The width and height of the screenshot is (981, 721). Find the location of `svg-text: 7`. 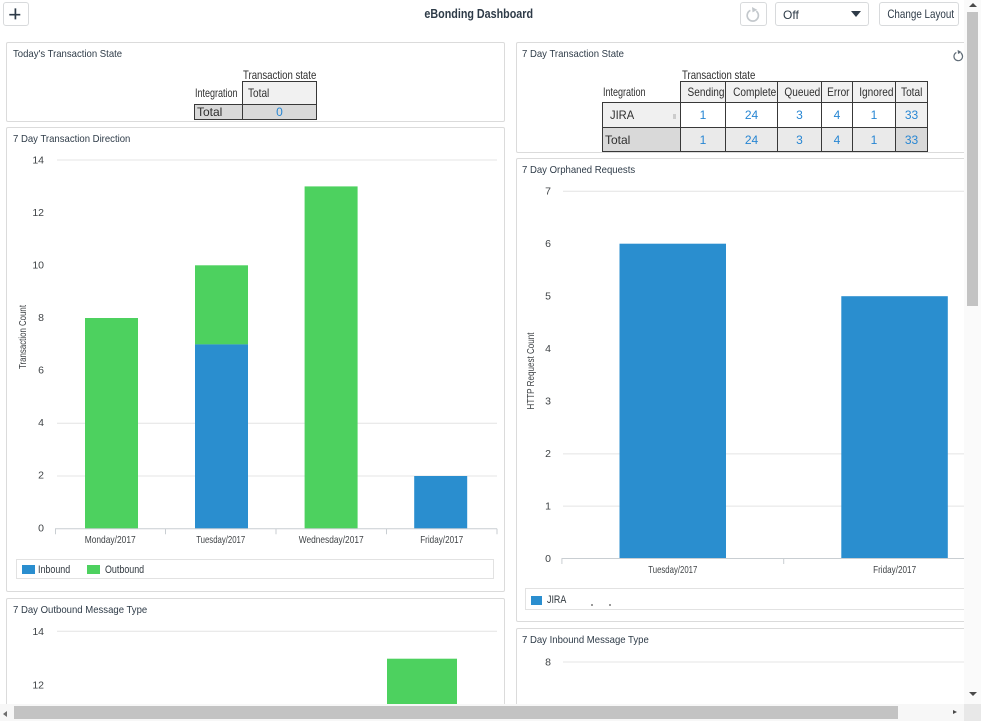

svg-text: 7 is located at coordinates (548, 192).